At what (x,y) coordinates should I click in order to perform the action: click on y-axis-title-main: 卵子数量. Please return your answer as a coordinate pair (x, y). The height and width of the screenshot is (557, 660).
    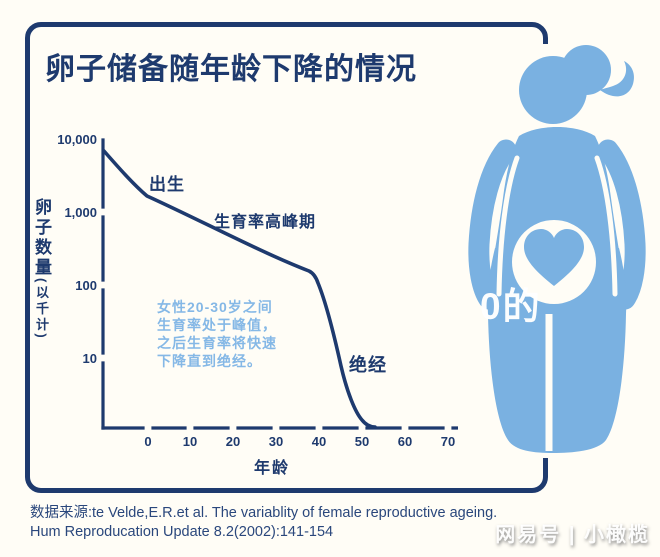
    Looking at the image, I should click on (41, 238).